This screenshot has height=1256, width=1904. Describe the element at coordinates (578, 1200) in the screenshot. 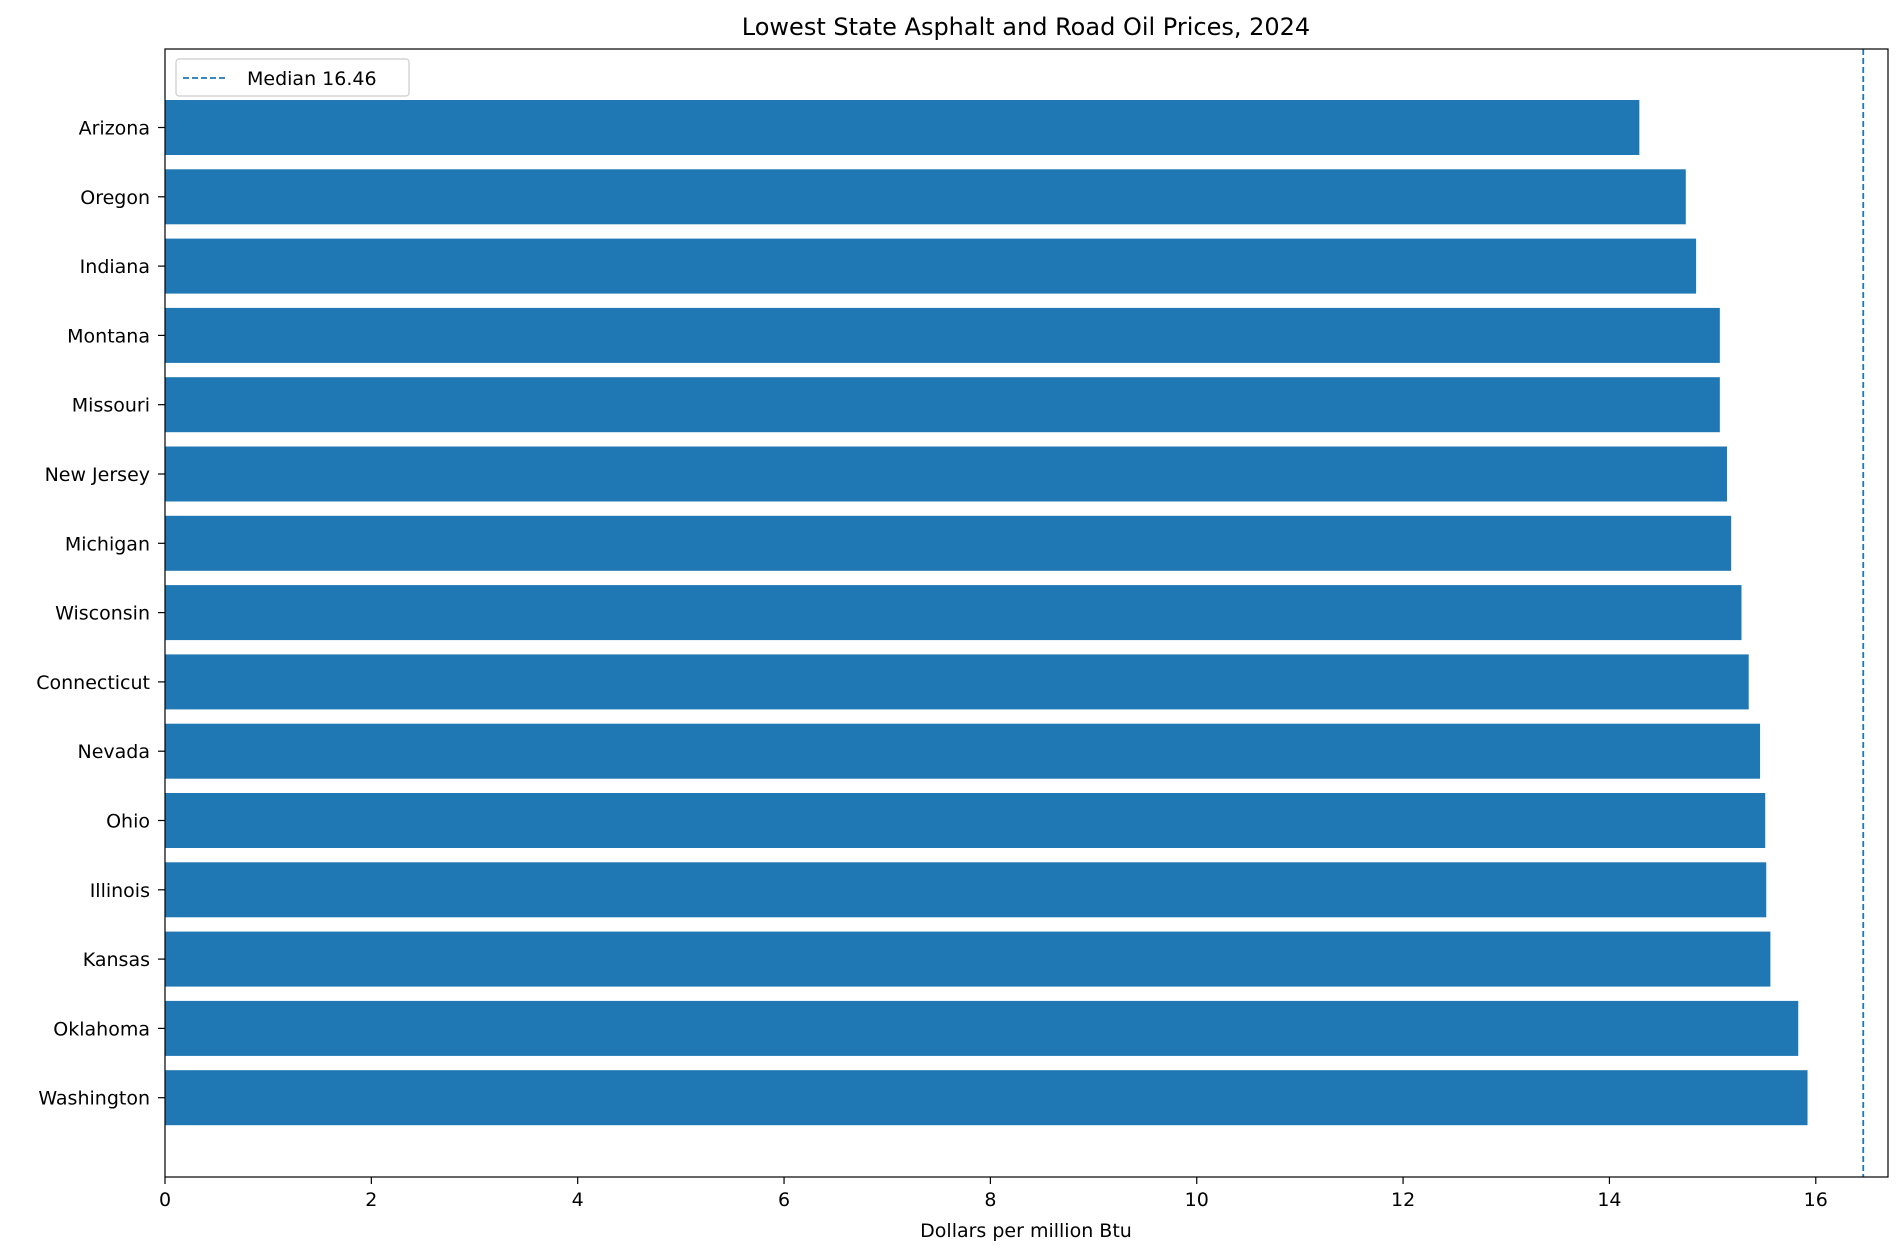

I see `x-tick-label: 4` at that location.